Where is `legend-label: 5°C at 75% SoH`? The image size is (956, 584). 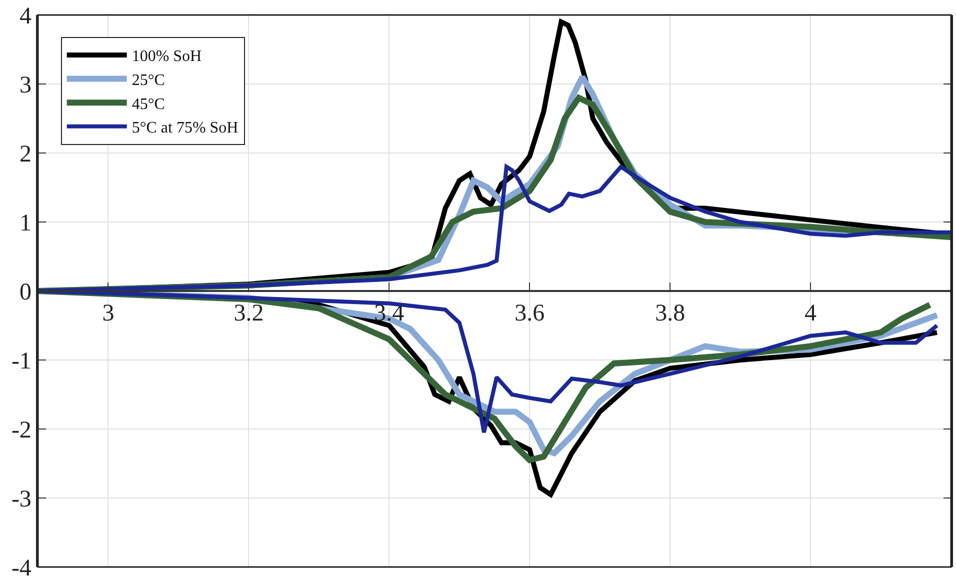 legend-label: 5°C at 75% SoH is located at coordinates (185, 128).